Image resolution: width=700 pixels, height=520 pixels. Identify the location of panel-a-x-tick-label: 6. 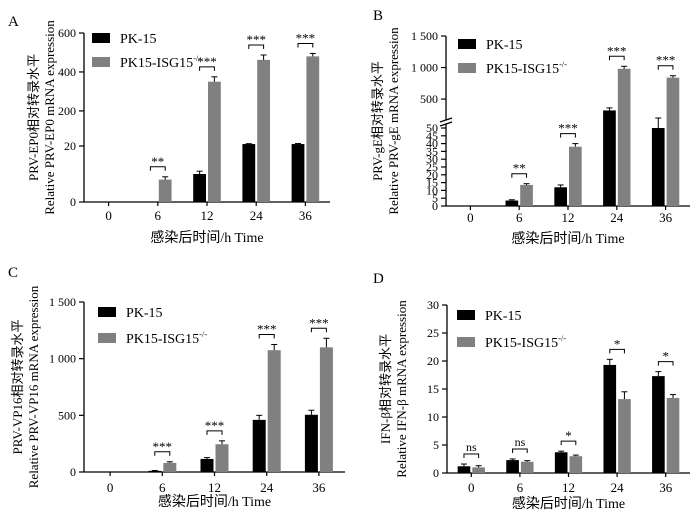
(158, 215).